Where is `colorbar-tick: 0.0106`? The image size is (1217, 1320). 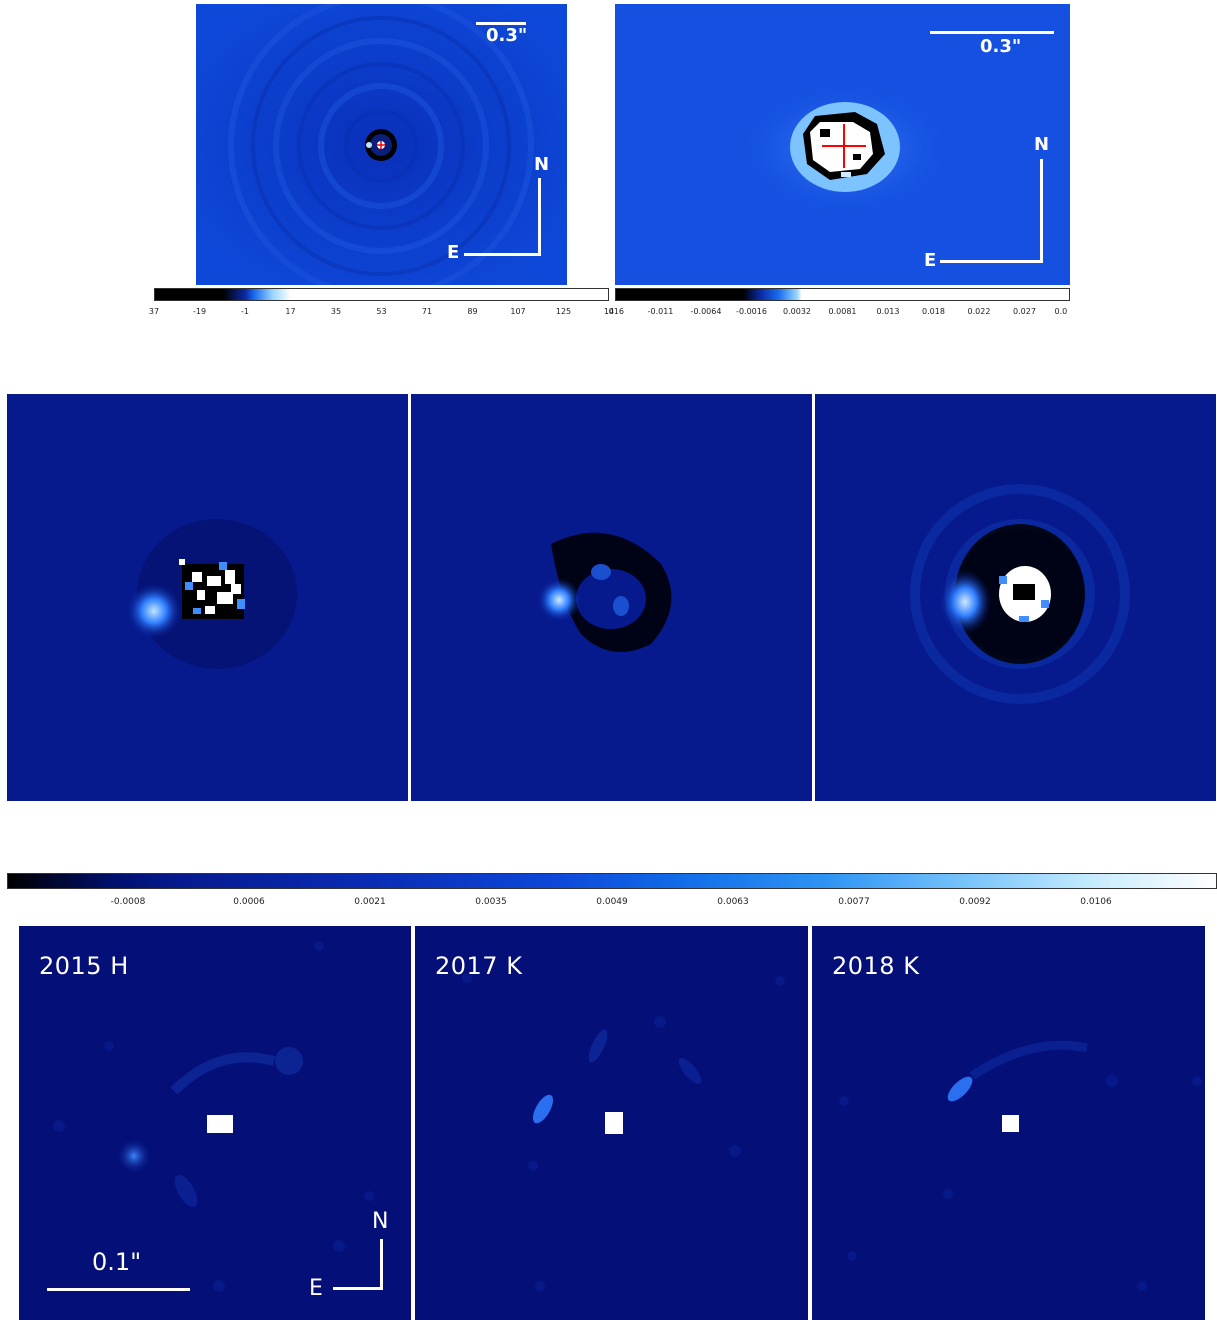 colorbar-tick: 0.0106 is located at coordinates (1096, 902).